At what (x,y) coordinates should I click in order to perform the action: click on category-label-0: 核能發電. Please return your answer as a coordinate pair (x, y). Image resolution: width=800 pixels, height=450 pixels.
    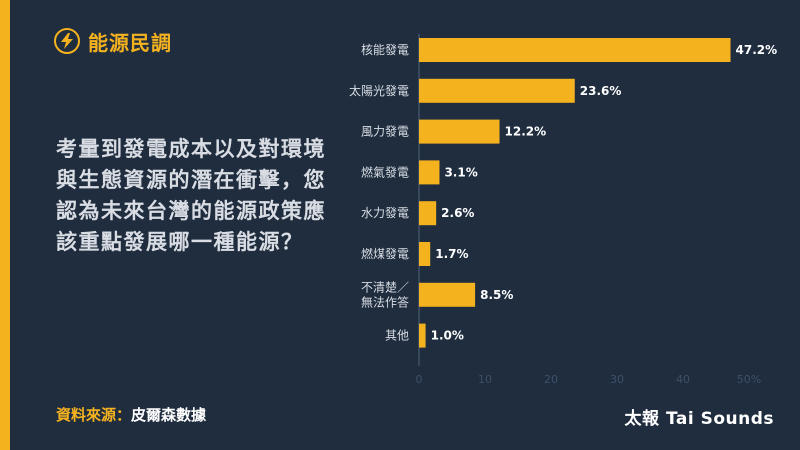
    Looking at the image, I should click on (385, 49).